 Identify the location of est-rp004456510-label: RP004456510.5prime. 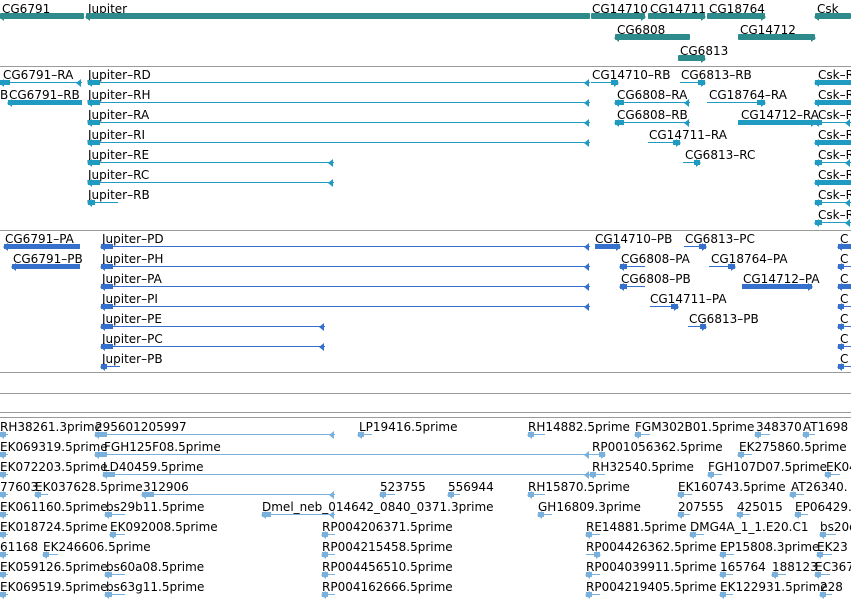
(387, 567).